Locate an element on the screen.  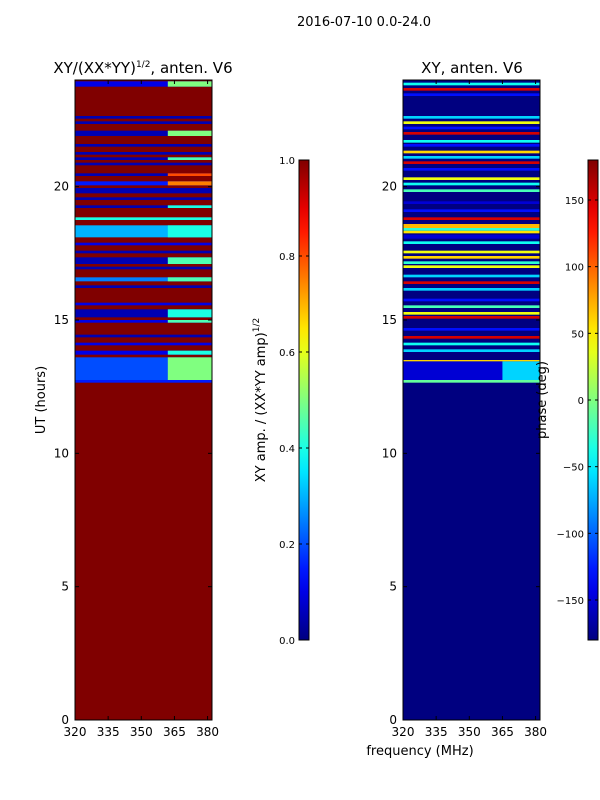
y-axis-label: UT (hours) is located at coordinates (41, 400).